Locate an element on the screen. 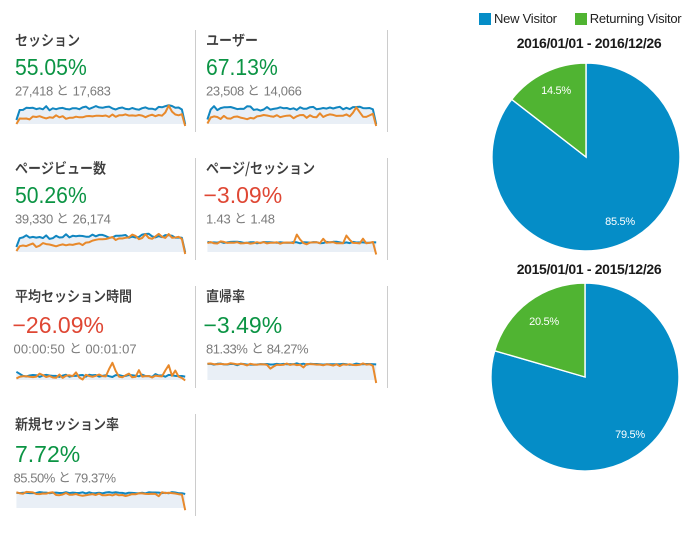 The height and width of the screenshot is (533, 700). svg-text: 14.5% is located at coordinates (556, 91).